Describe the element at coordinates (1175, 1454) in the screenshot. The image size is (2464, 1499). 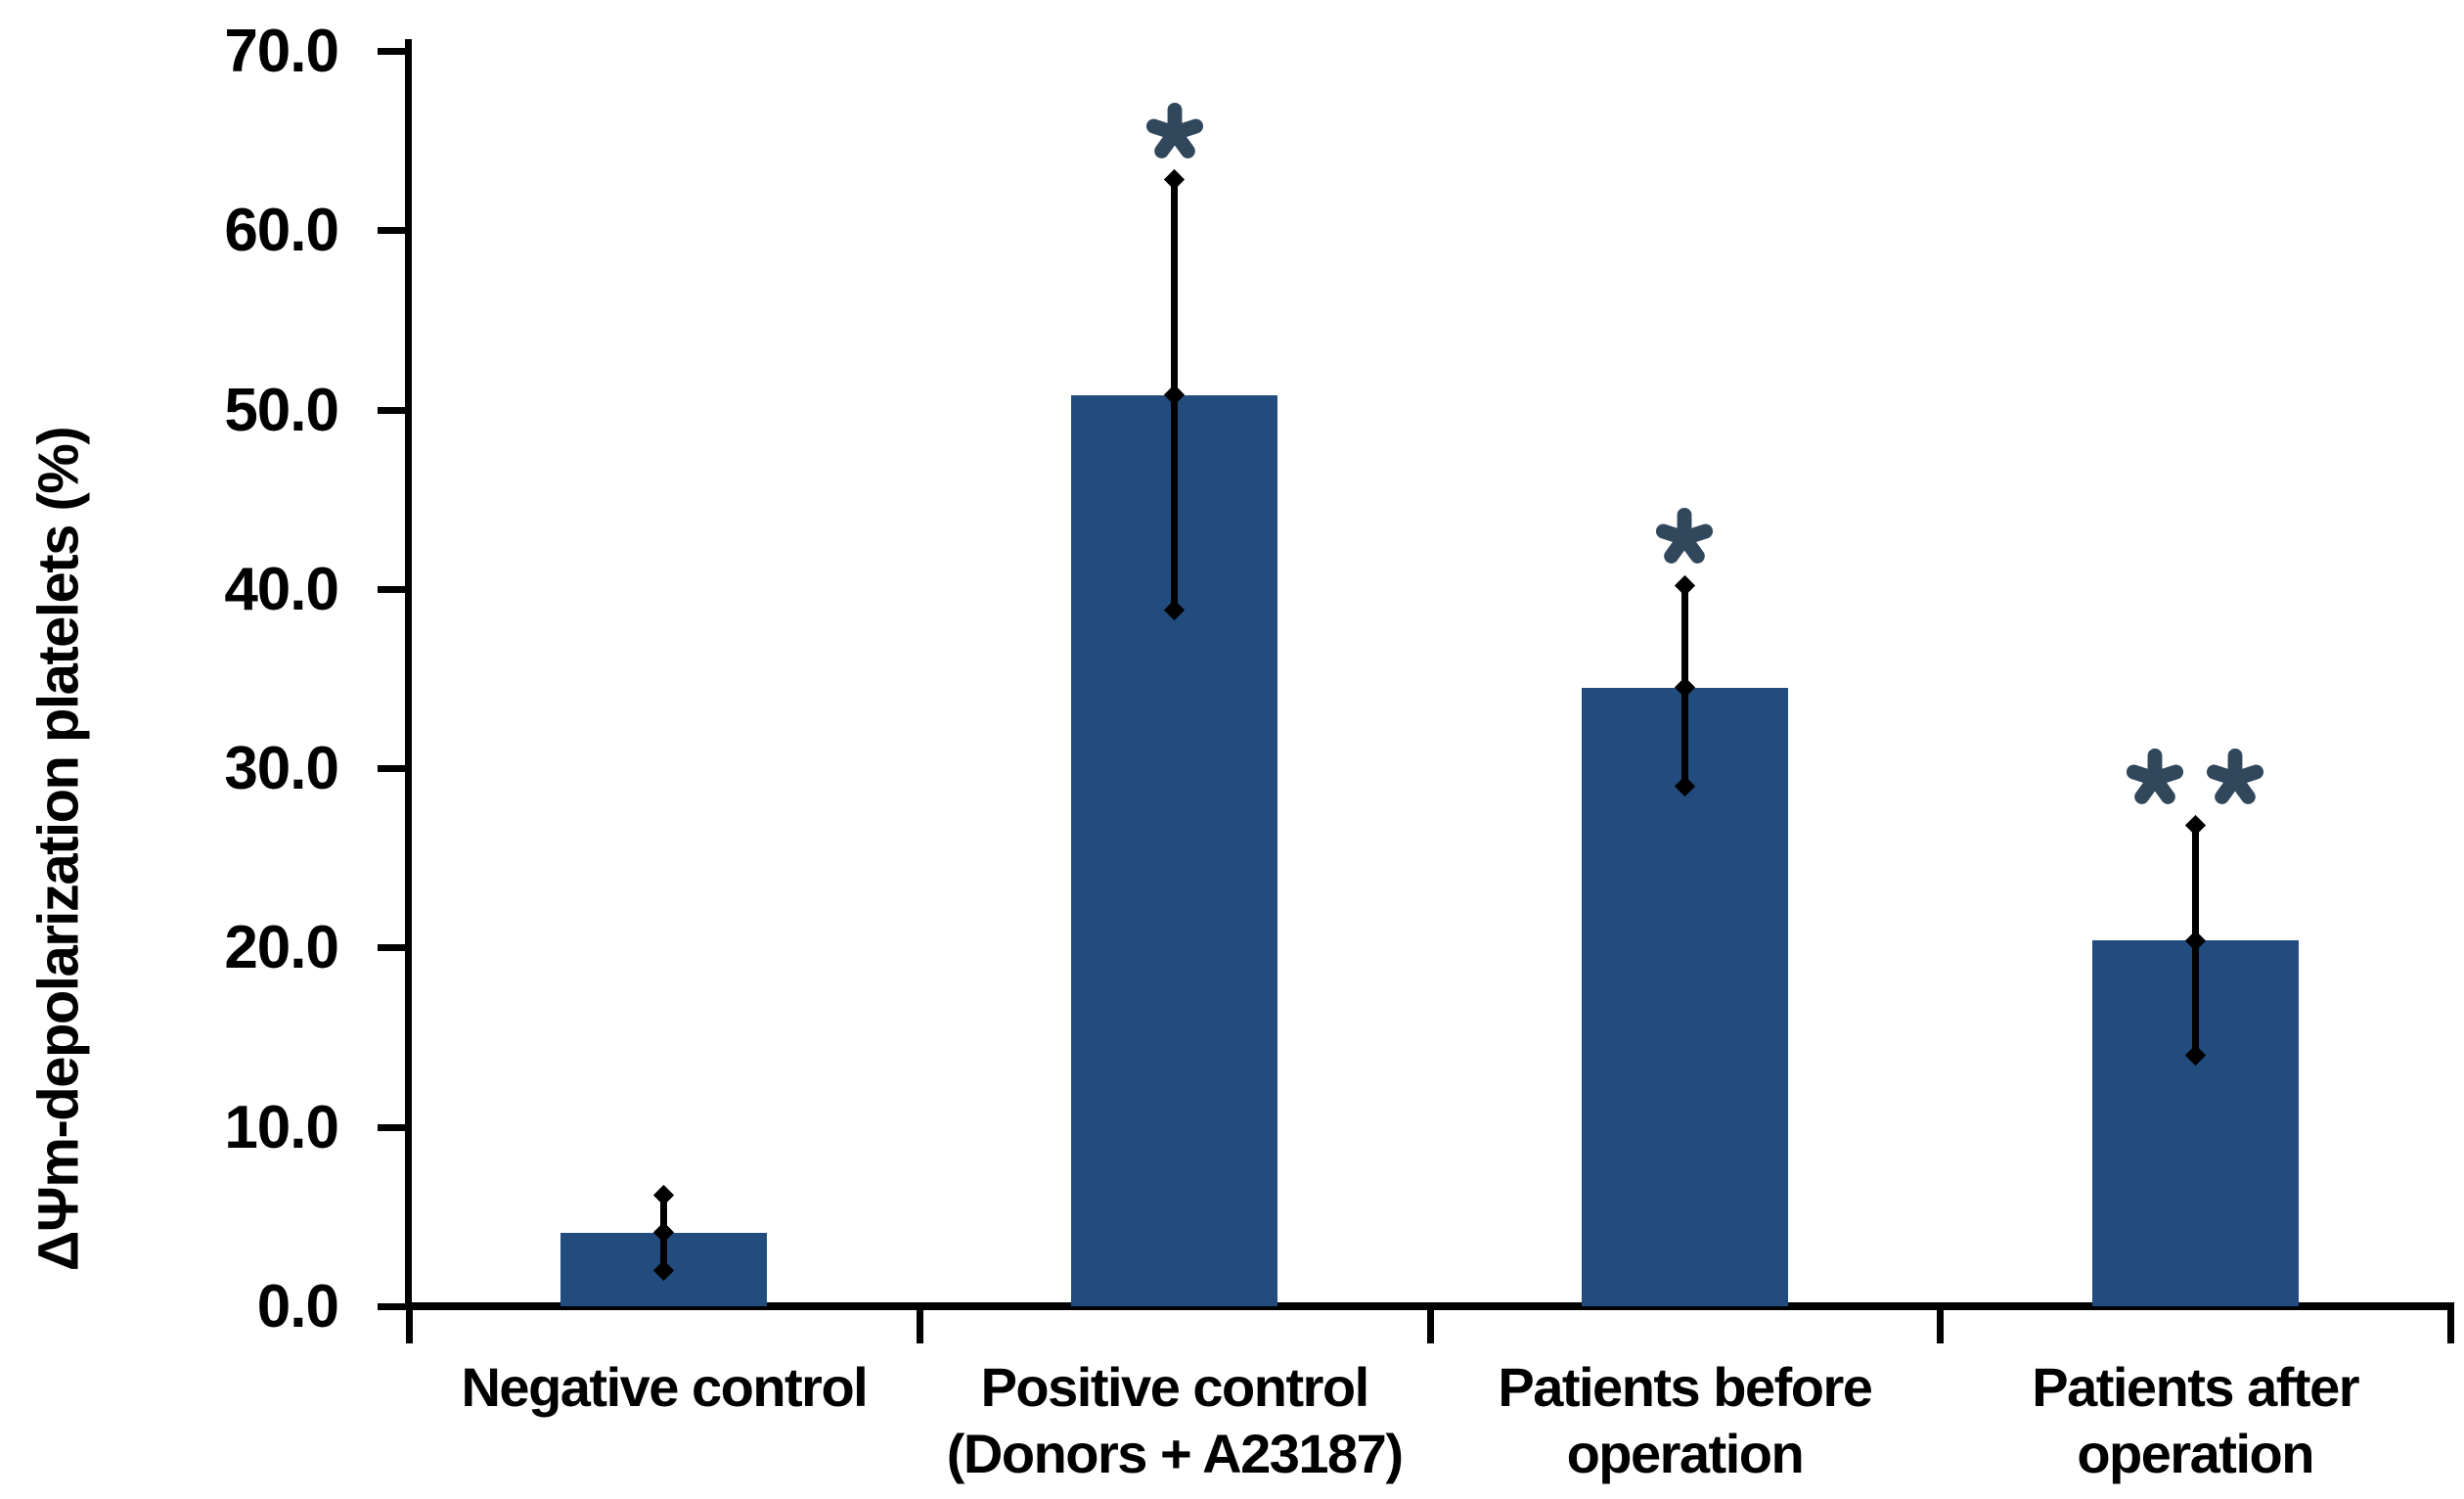
I see `x-category-label-line: (Donors + A23187)` at that location.